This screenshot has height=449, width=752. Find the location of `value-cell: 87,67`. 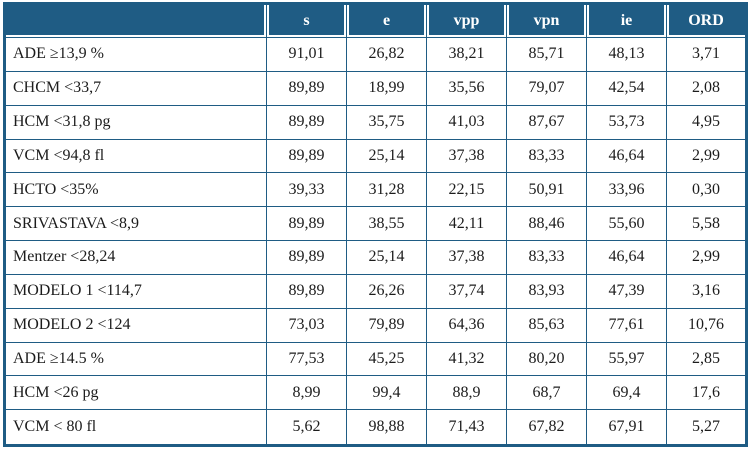

value-cell: 87,67 is located at coordinates (546, 122).